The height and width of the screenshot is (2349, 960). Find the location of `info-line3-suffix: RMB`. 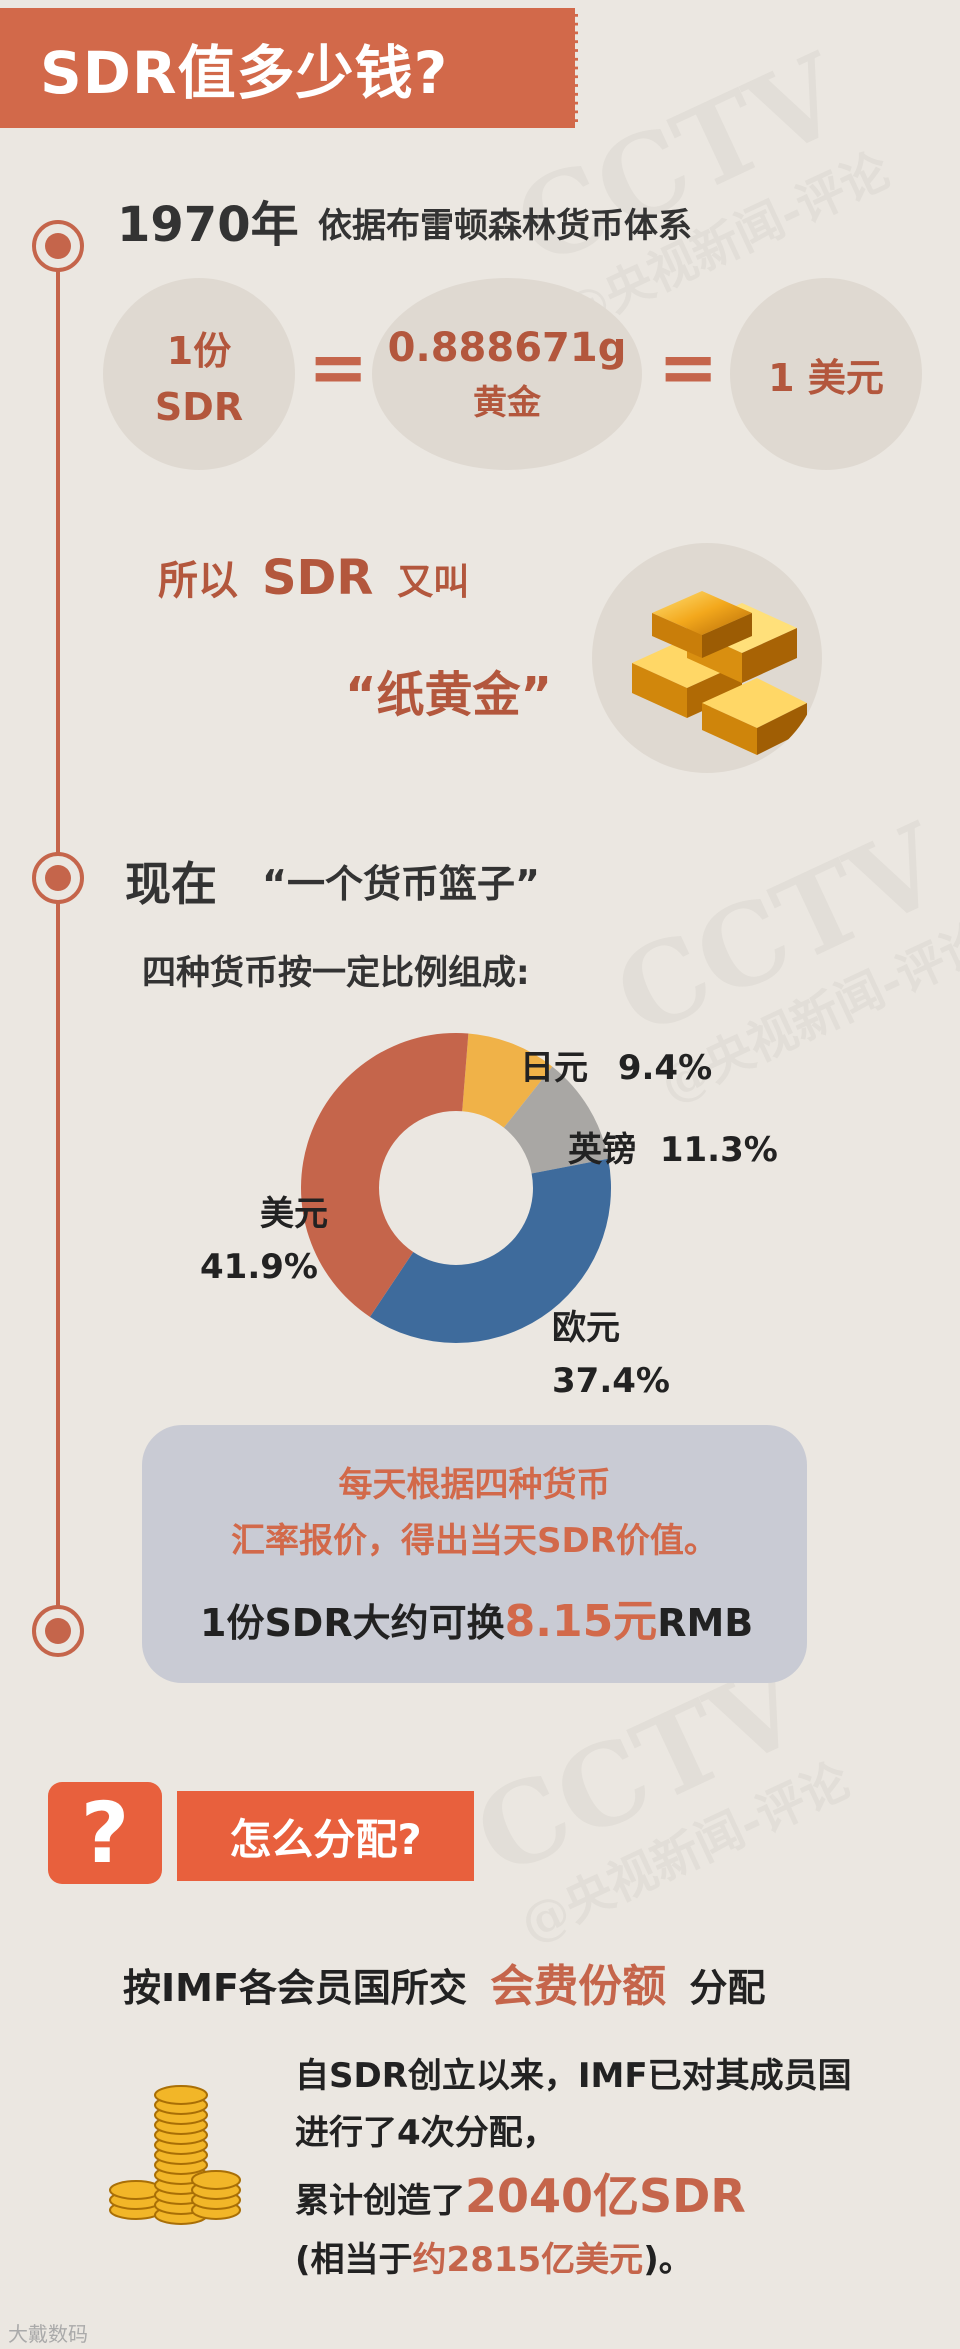

info-line3-suffix: RMB is located at coordinates (705, 1623).